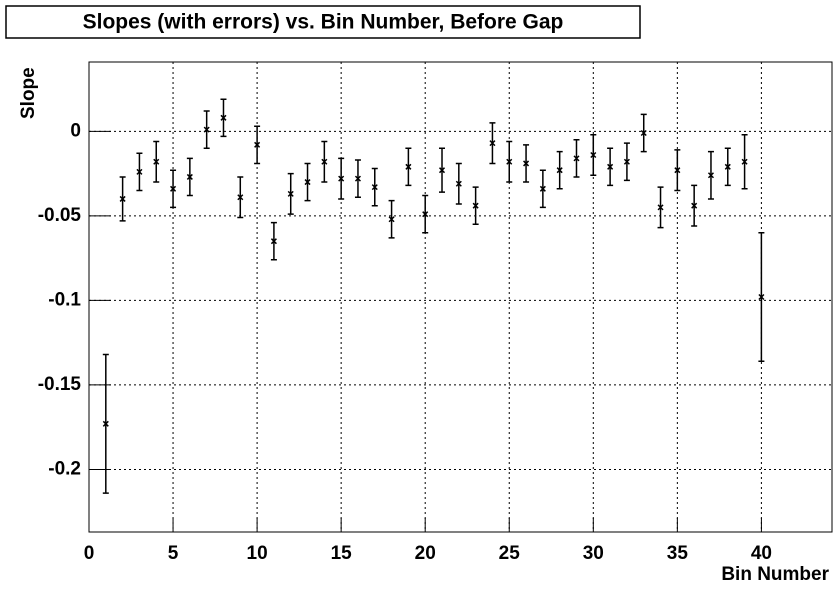 The height and width of the screenshot is (599, 838). Describe the element at coordinates (89, 553) in the screenshot. I see `x-tick-label: 0` at that location.